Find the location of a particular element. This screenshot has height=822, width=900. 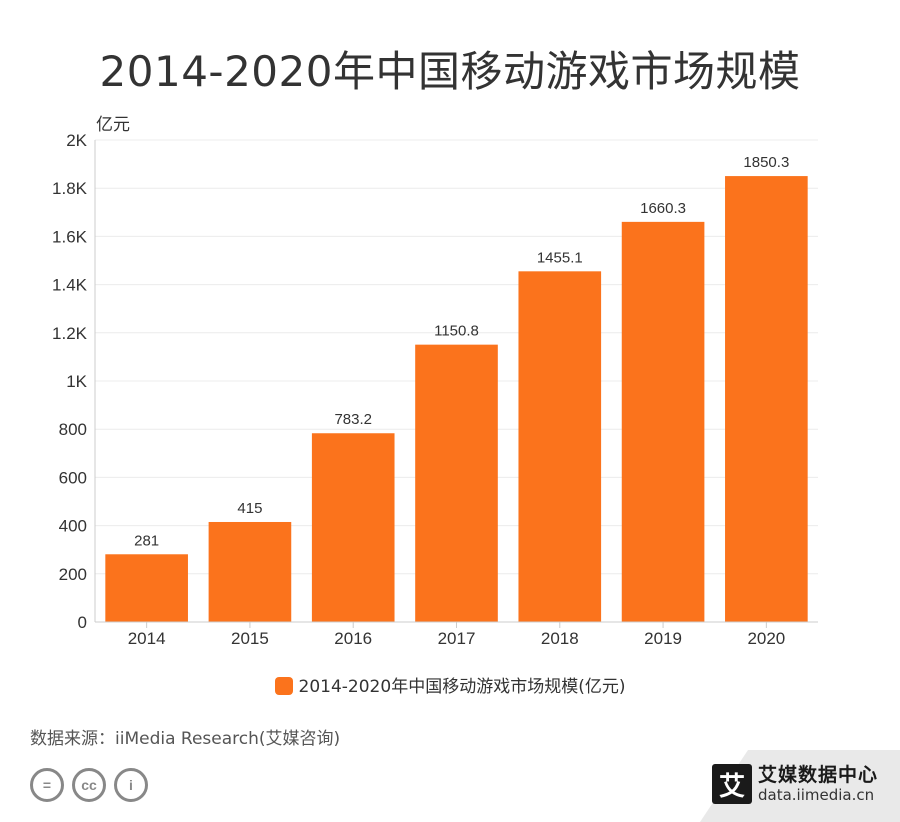

y-tick-label: 800 is located at coordinates (73, 429).